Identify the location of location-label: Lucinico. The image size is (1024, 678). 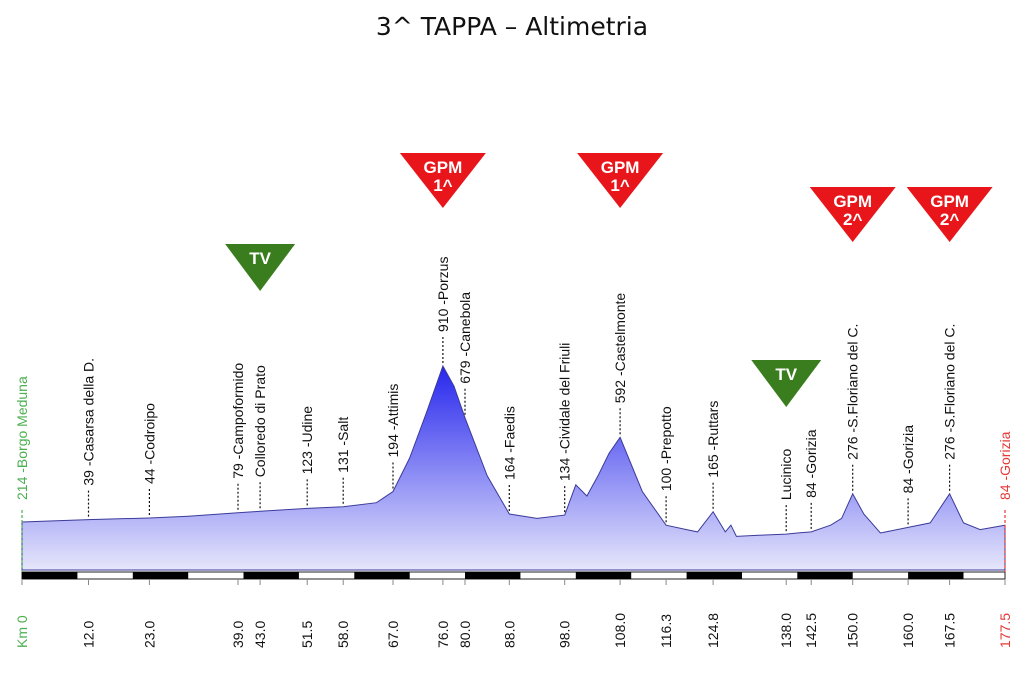
(786, 475).